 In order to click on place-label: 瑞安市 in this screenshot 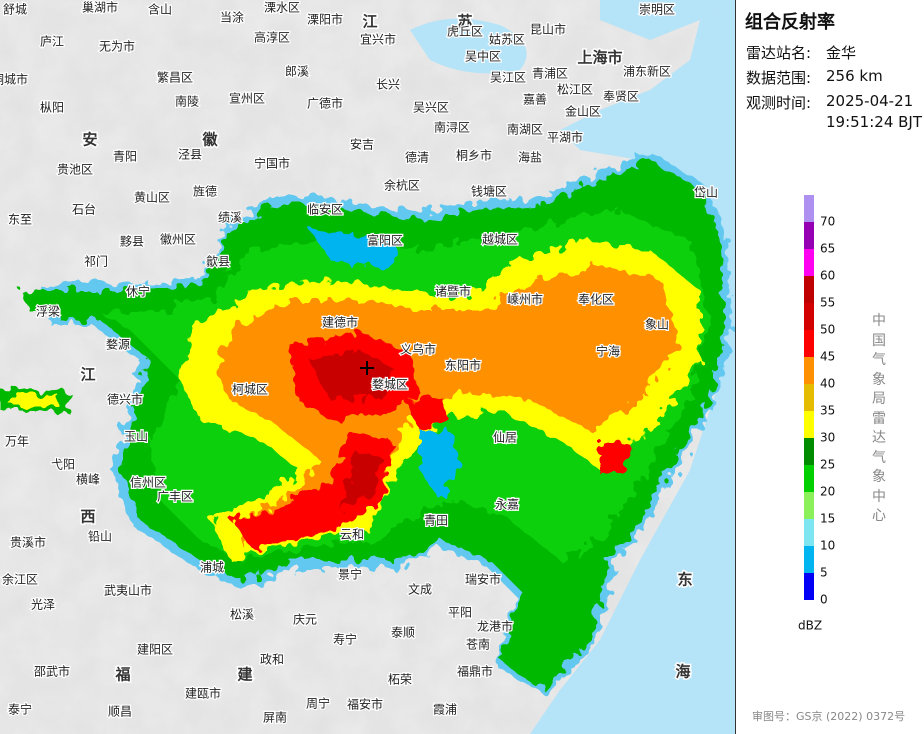, I will do `click(483, 579)`.